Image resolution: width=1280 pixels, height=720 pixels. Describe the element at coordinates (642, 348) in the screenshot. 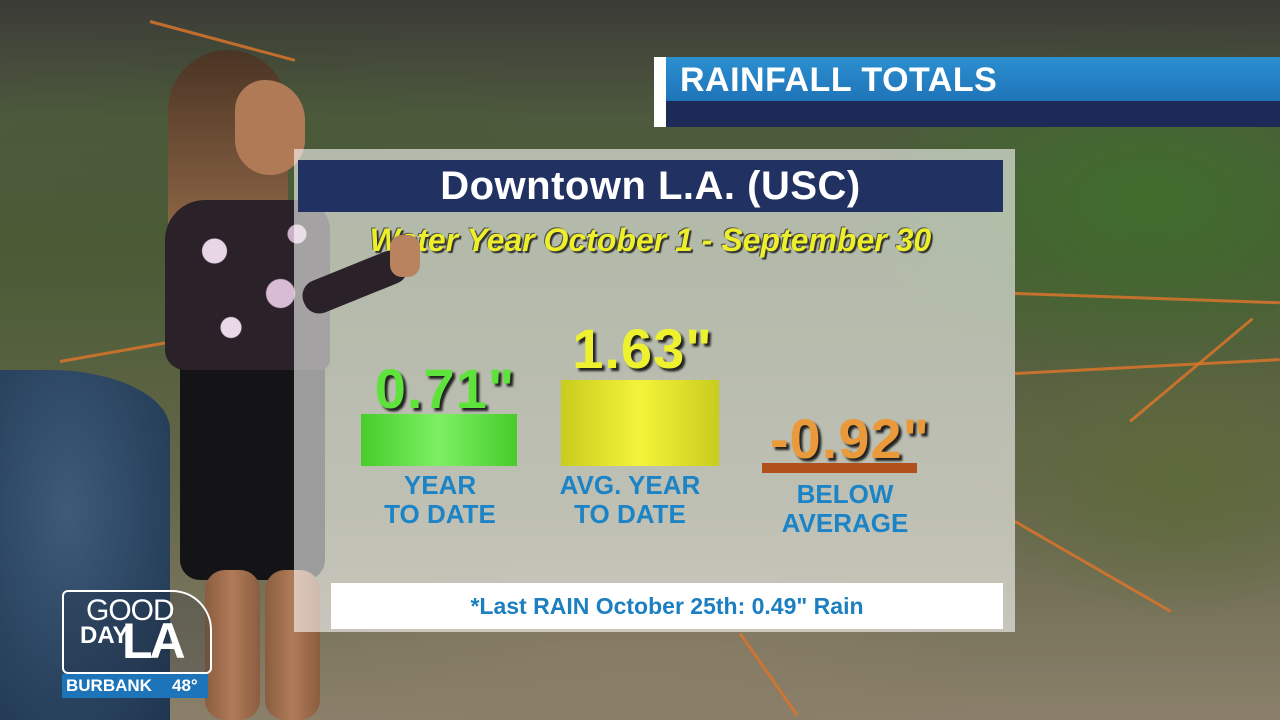

I see `avg-year-to-date-value: 1.63"` at that location.